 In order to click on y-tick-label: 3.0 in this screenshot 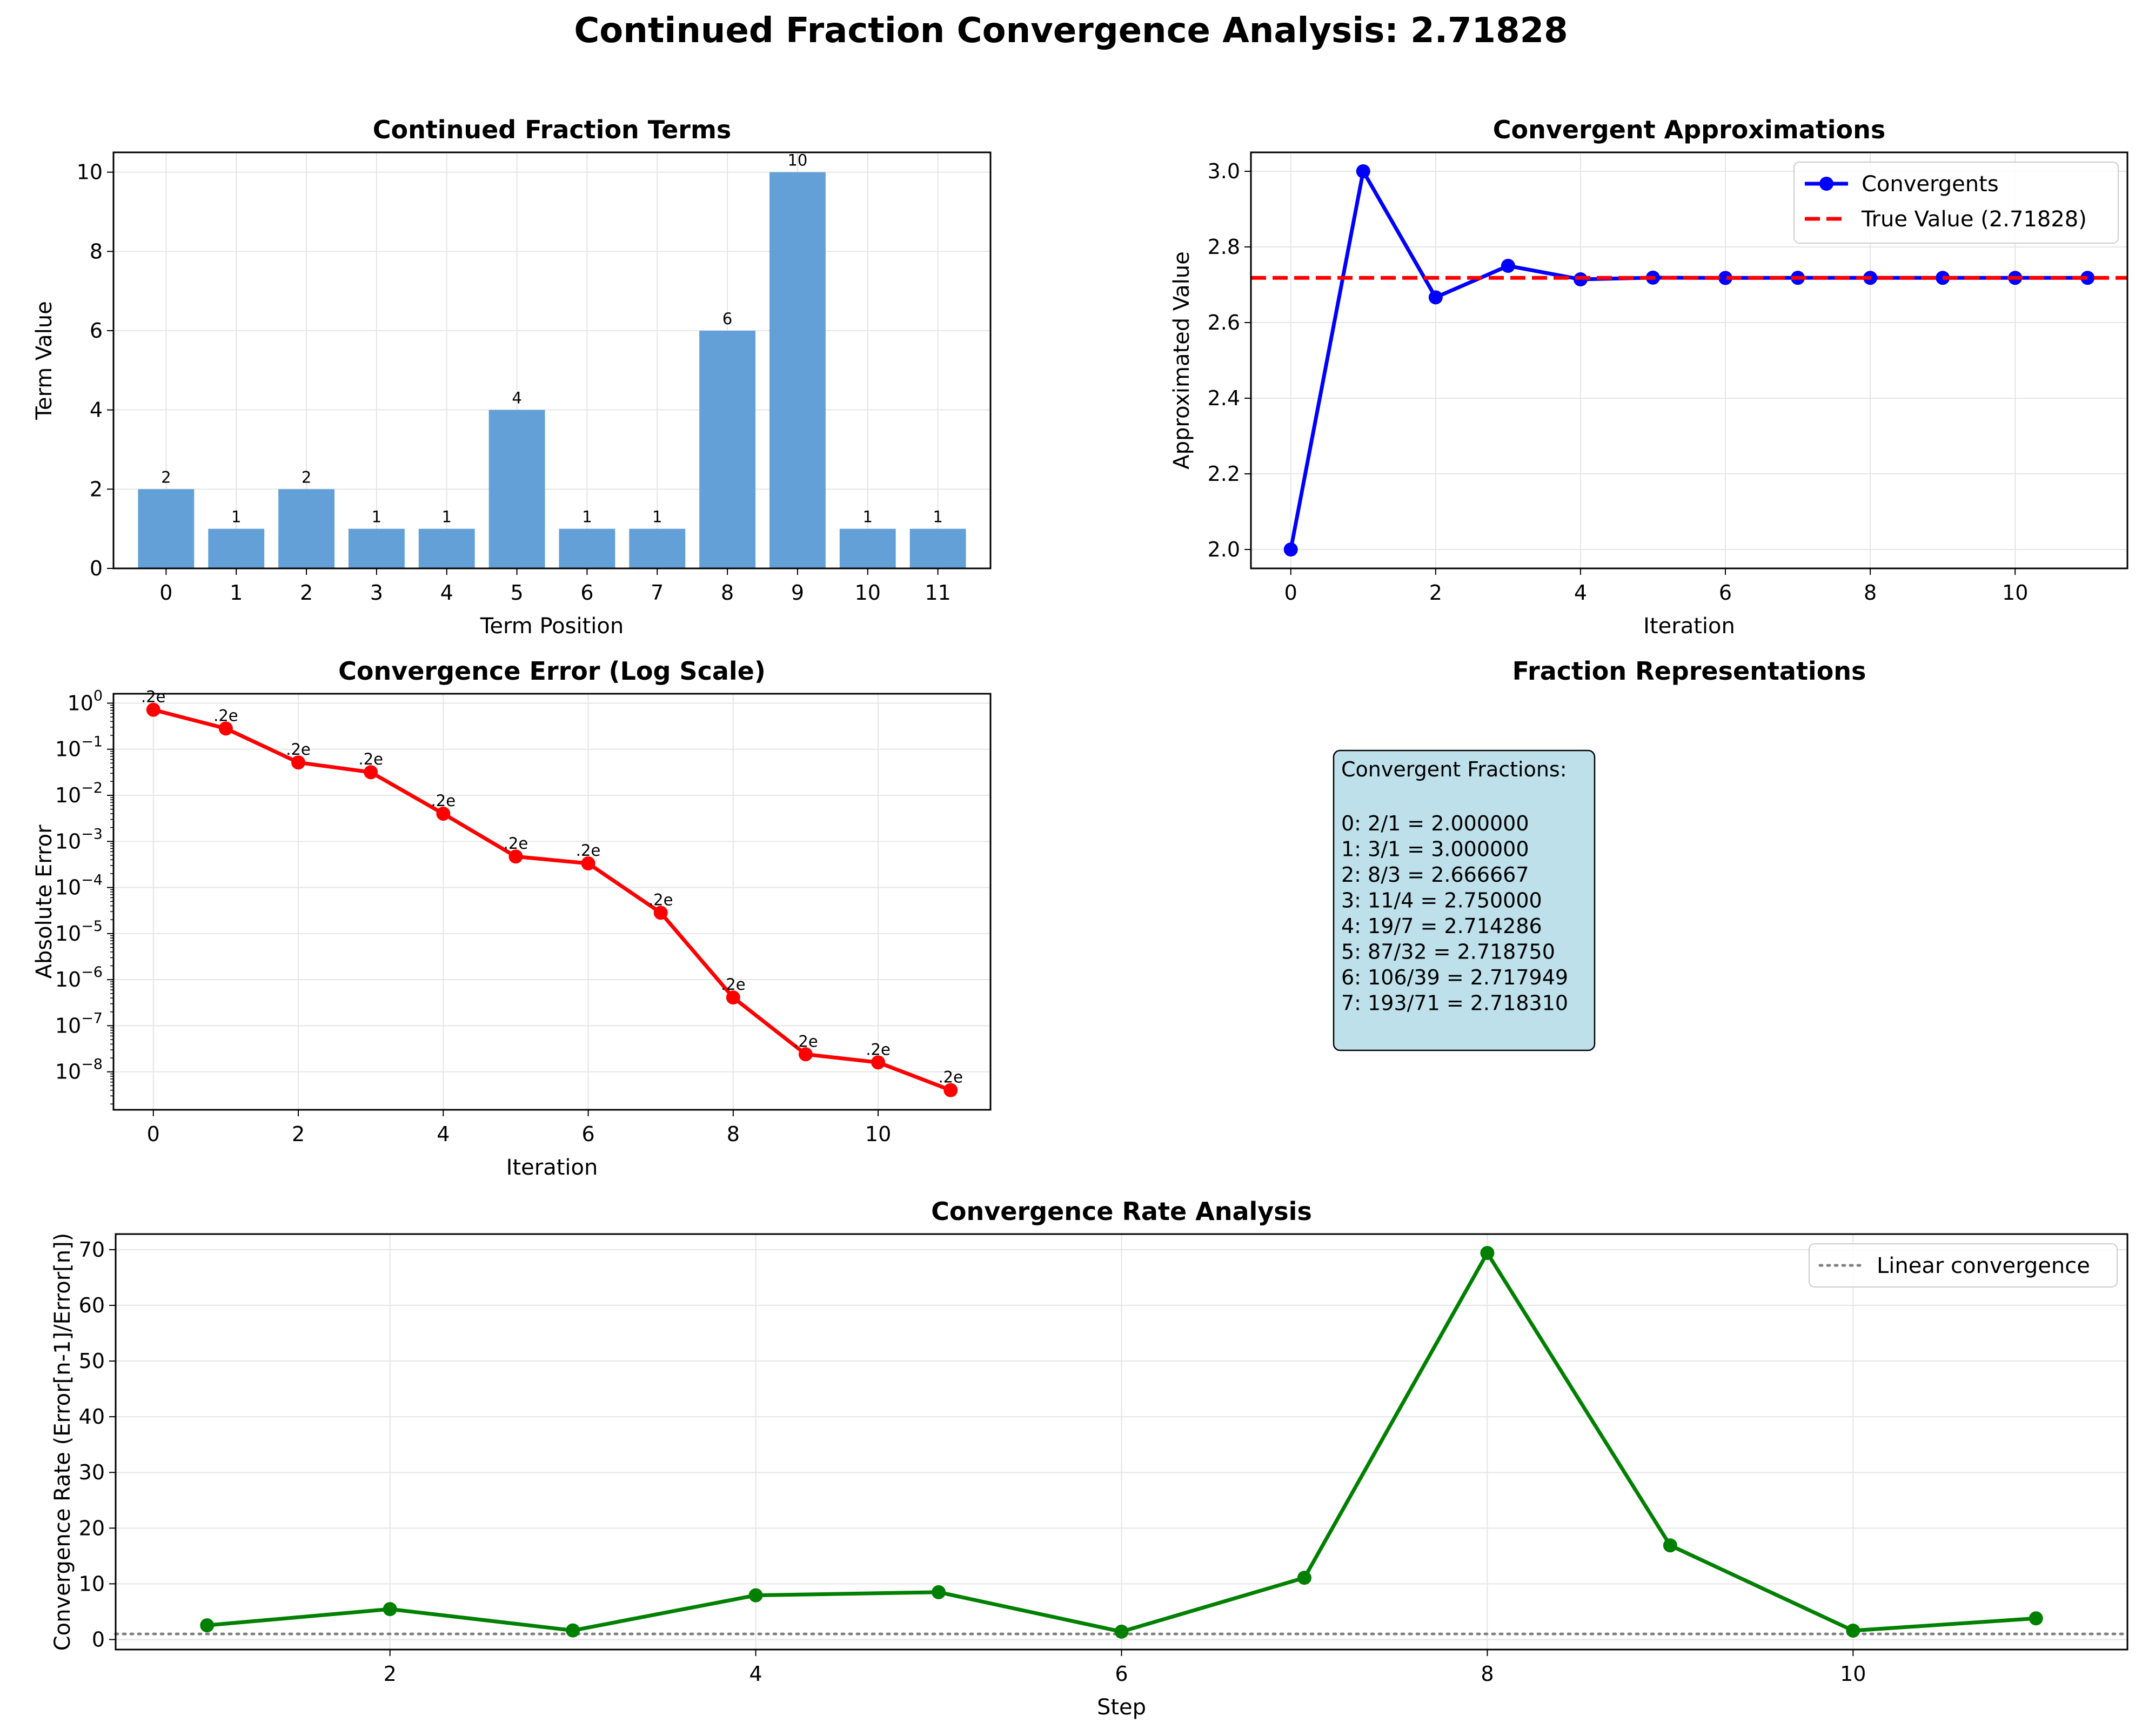, I will do `click(1224, 171)`.